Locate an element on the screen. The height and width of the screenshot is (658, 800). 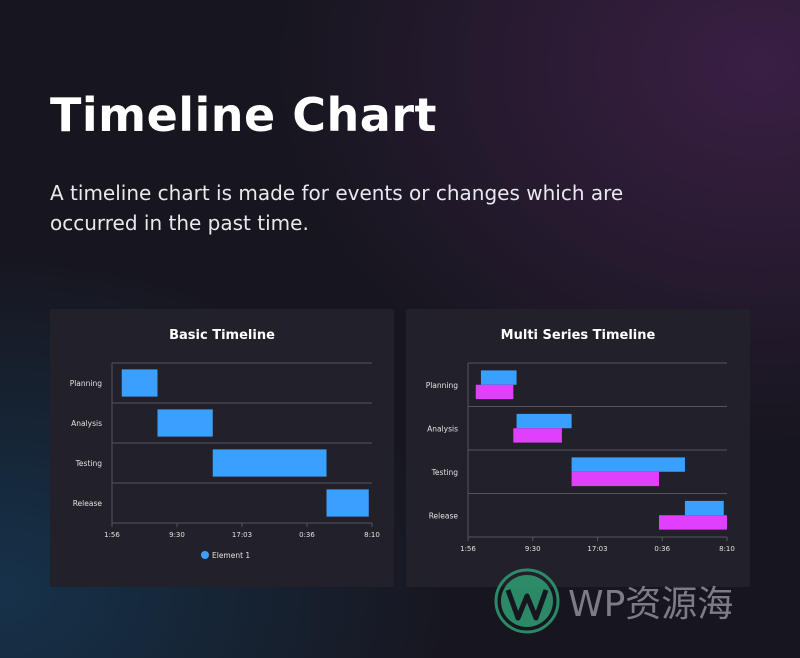
watermark-text: WP资源海 is located at coordinates (651, 604).